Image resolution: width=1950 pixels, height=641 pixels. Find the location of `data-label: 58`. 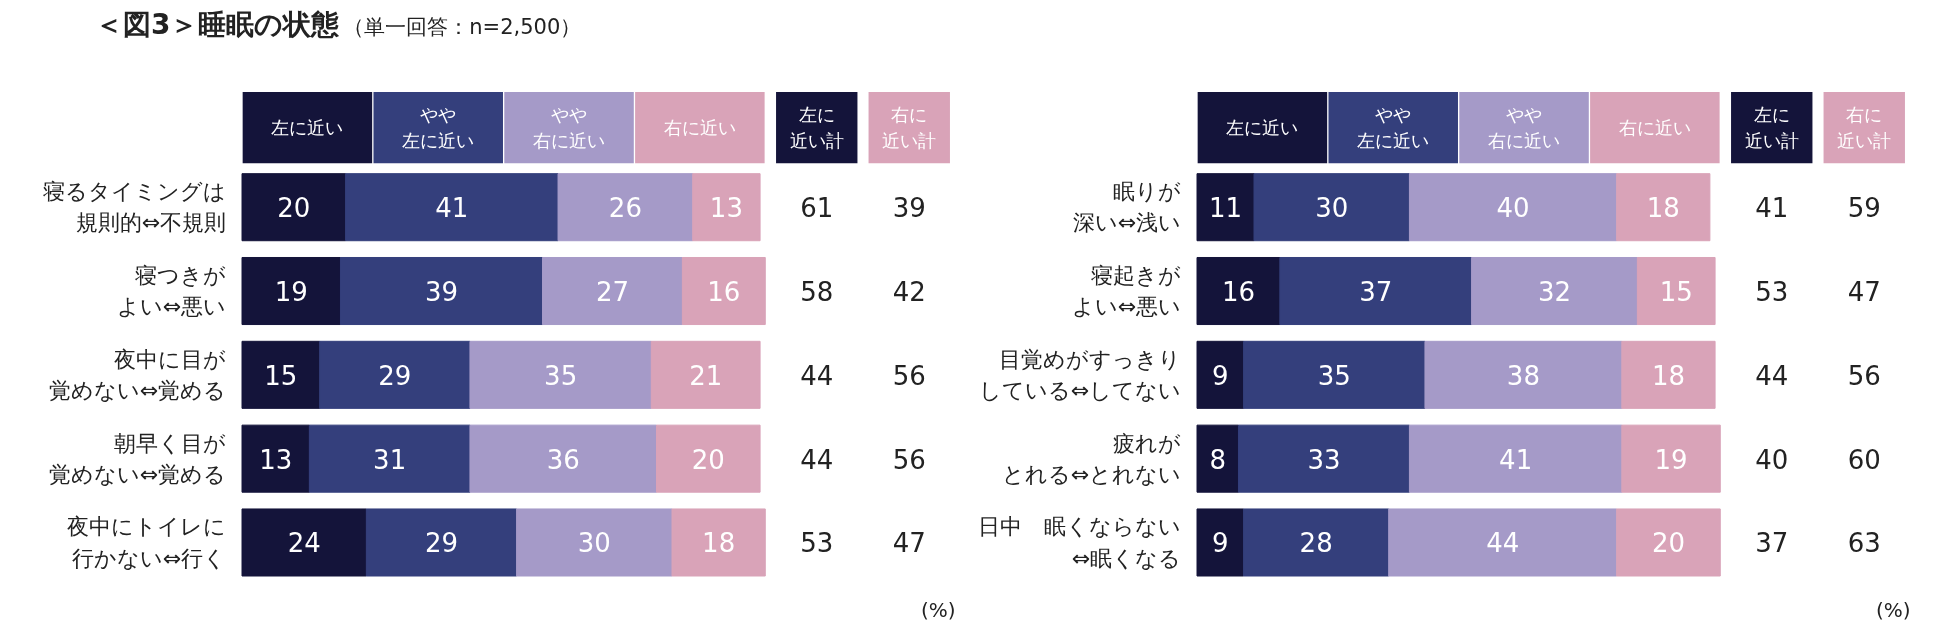

data-label: 58 is located at coordinates (817, 292).